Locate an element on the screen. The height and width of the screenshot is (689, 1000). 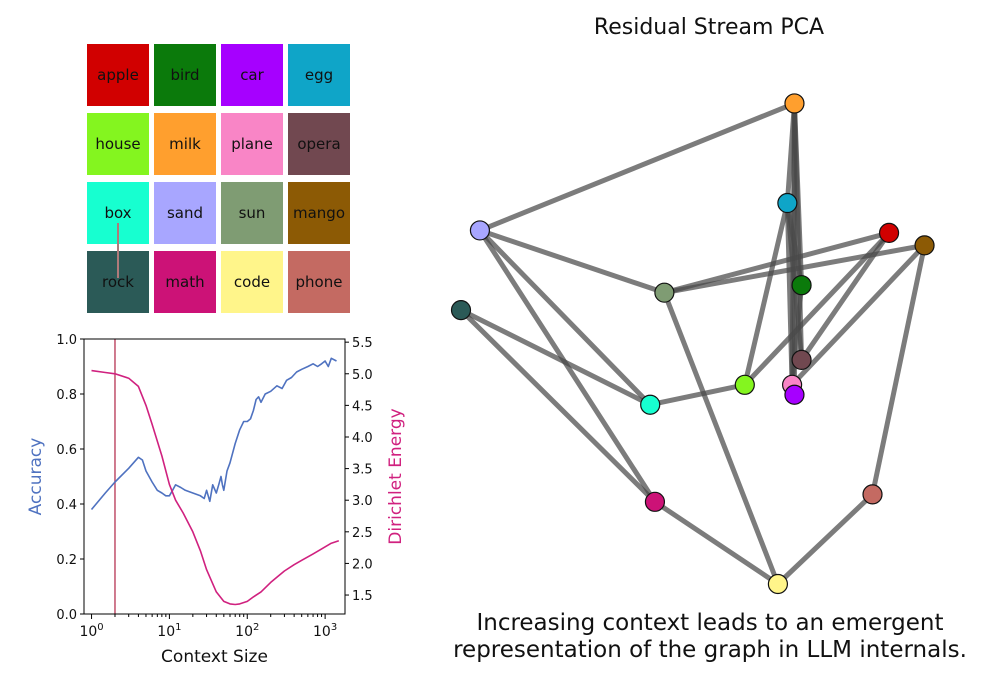
y-tick-label: 0.4 is located at coordinates (66, 505).